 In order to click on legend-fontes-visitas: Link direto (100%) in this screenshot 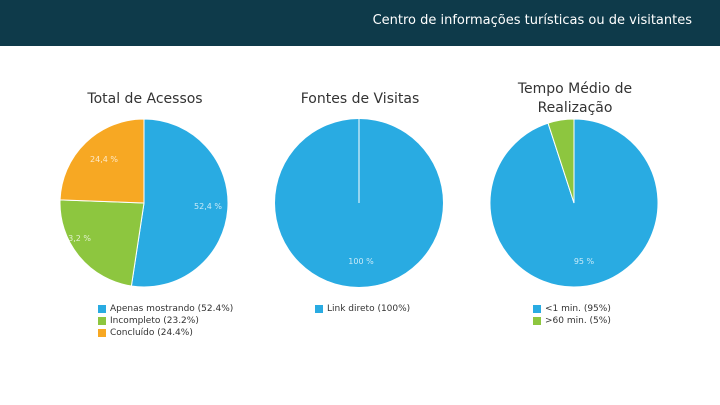, I will do `click(362, 309)`.